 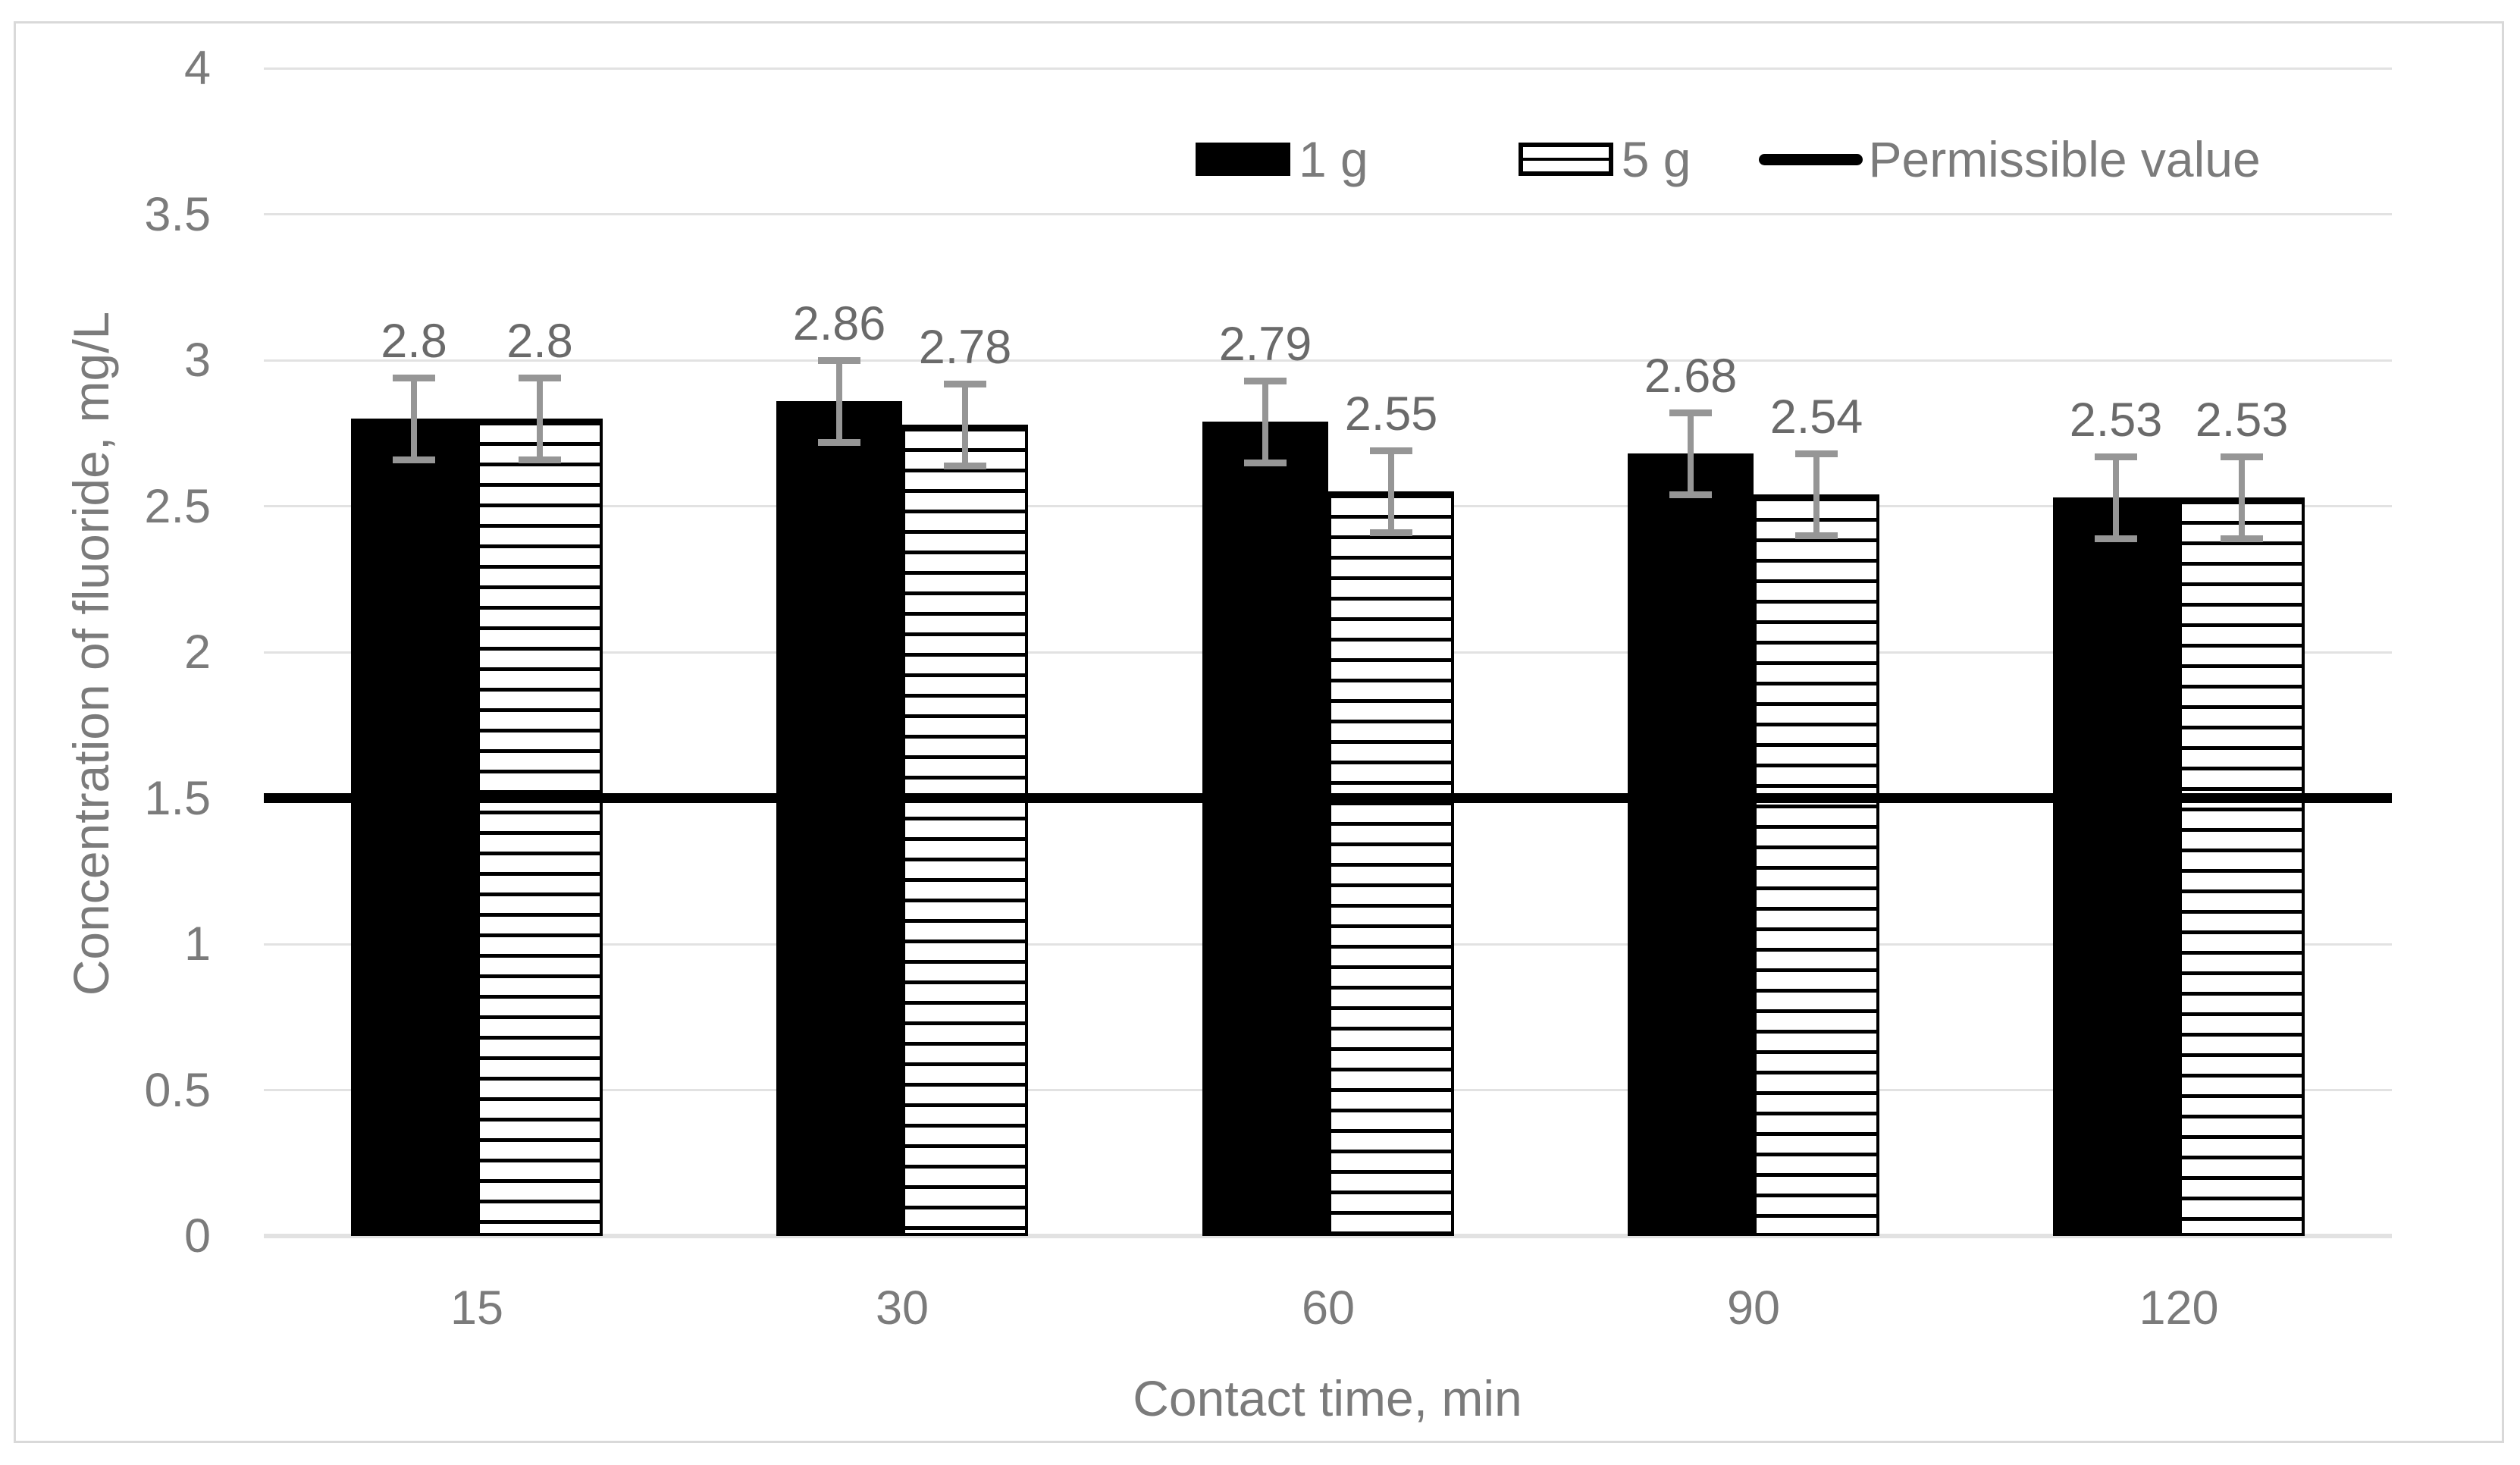 What do you see at coordinates (1816, 418) in the screenshot?
I see `data-label: 2.54` at bounding box center [1816, 418].